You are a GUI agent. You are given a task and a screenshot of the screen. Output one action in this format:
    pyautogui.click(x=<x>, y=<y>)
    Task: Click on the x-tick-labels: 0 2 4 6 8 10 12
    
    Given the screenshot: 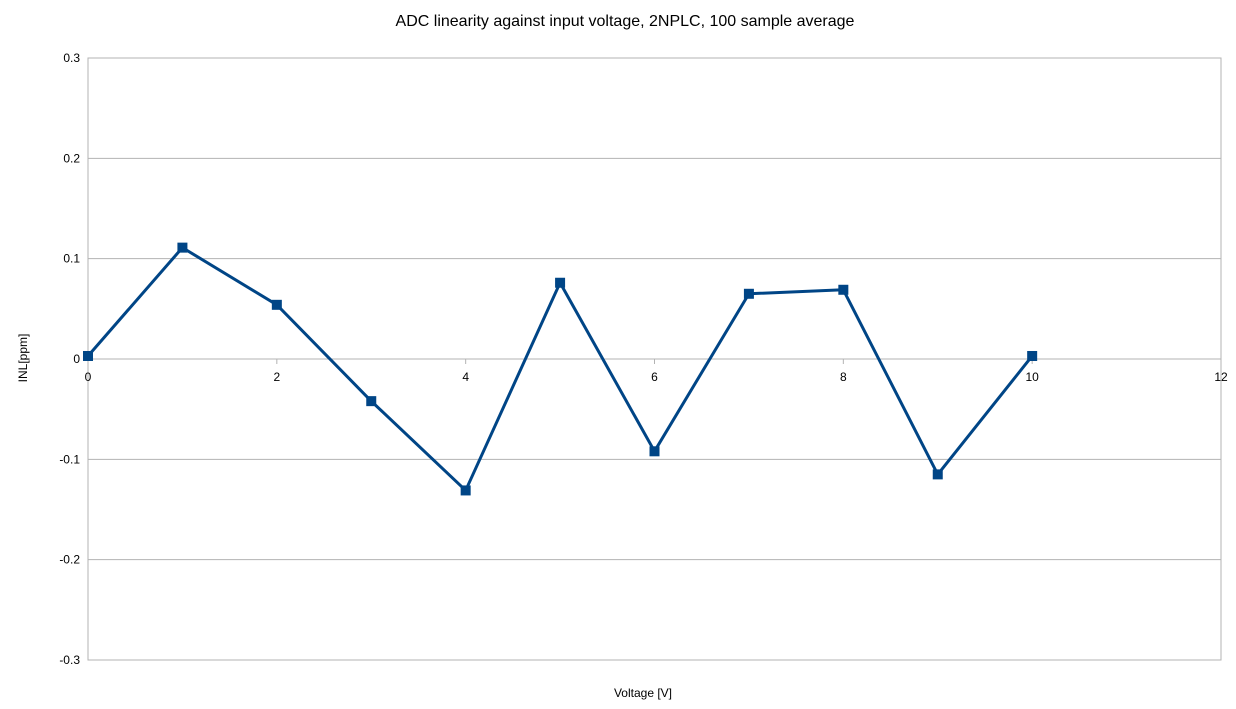 What is the action you would take?
    pyautogui.click(x=656, y=377)
    